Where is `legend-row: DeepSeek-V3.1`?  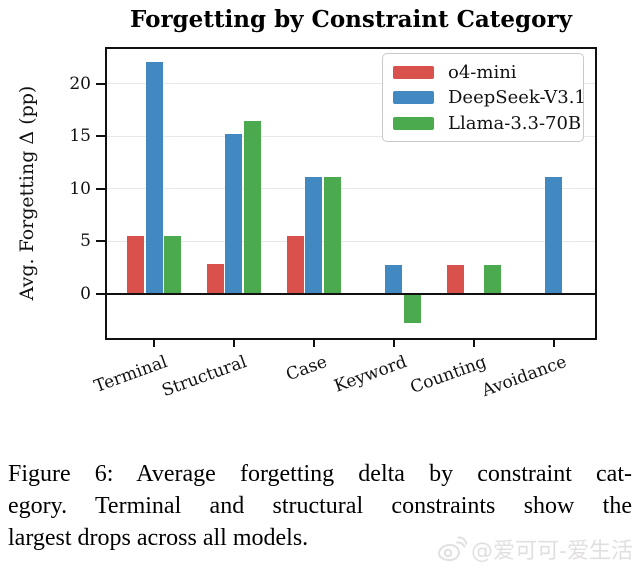
legend-row: DeepSeek-V3.1 is located at coordinates (489, 97).